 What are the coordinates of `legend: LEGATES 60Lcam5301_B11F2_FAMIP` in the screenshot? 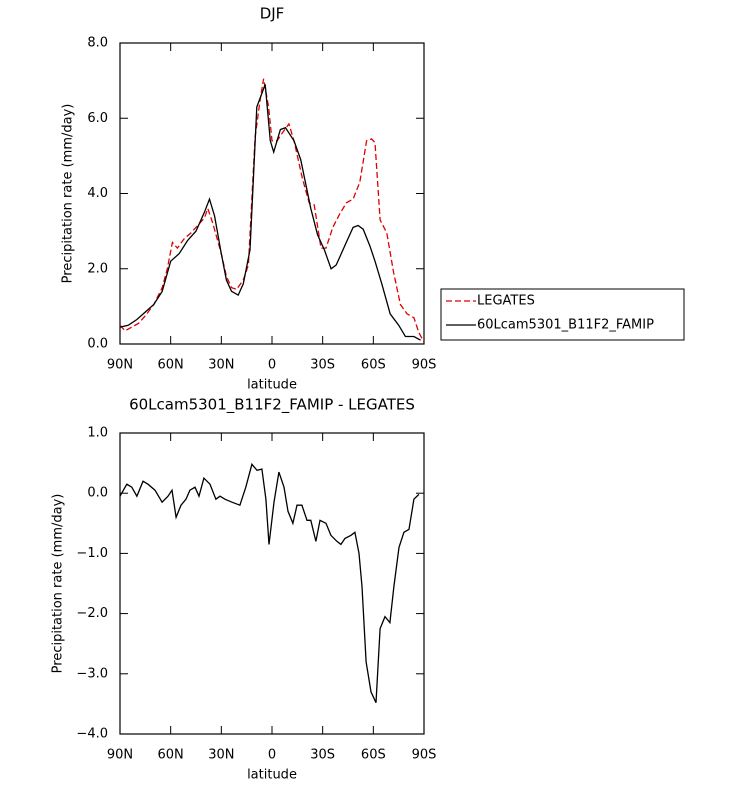 It's located at (562, 314).